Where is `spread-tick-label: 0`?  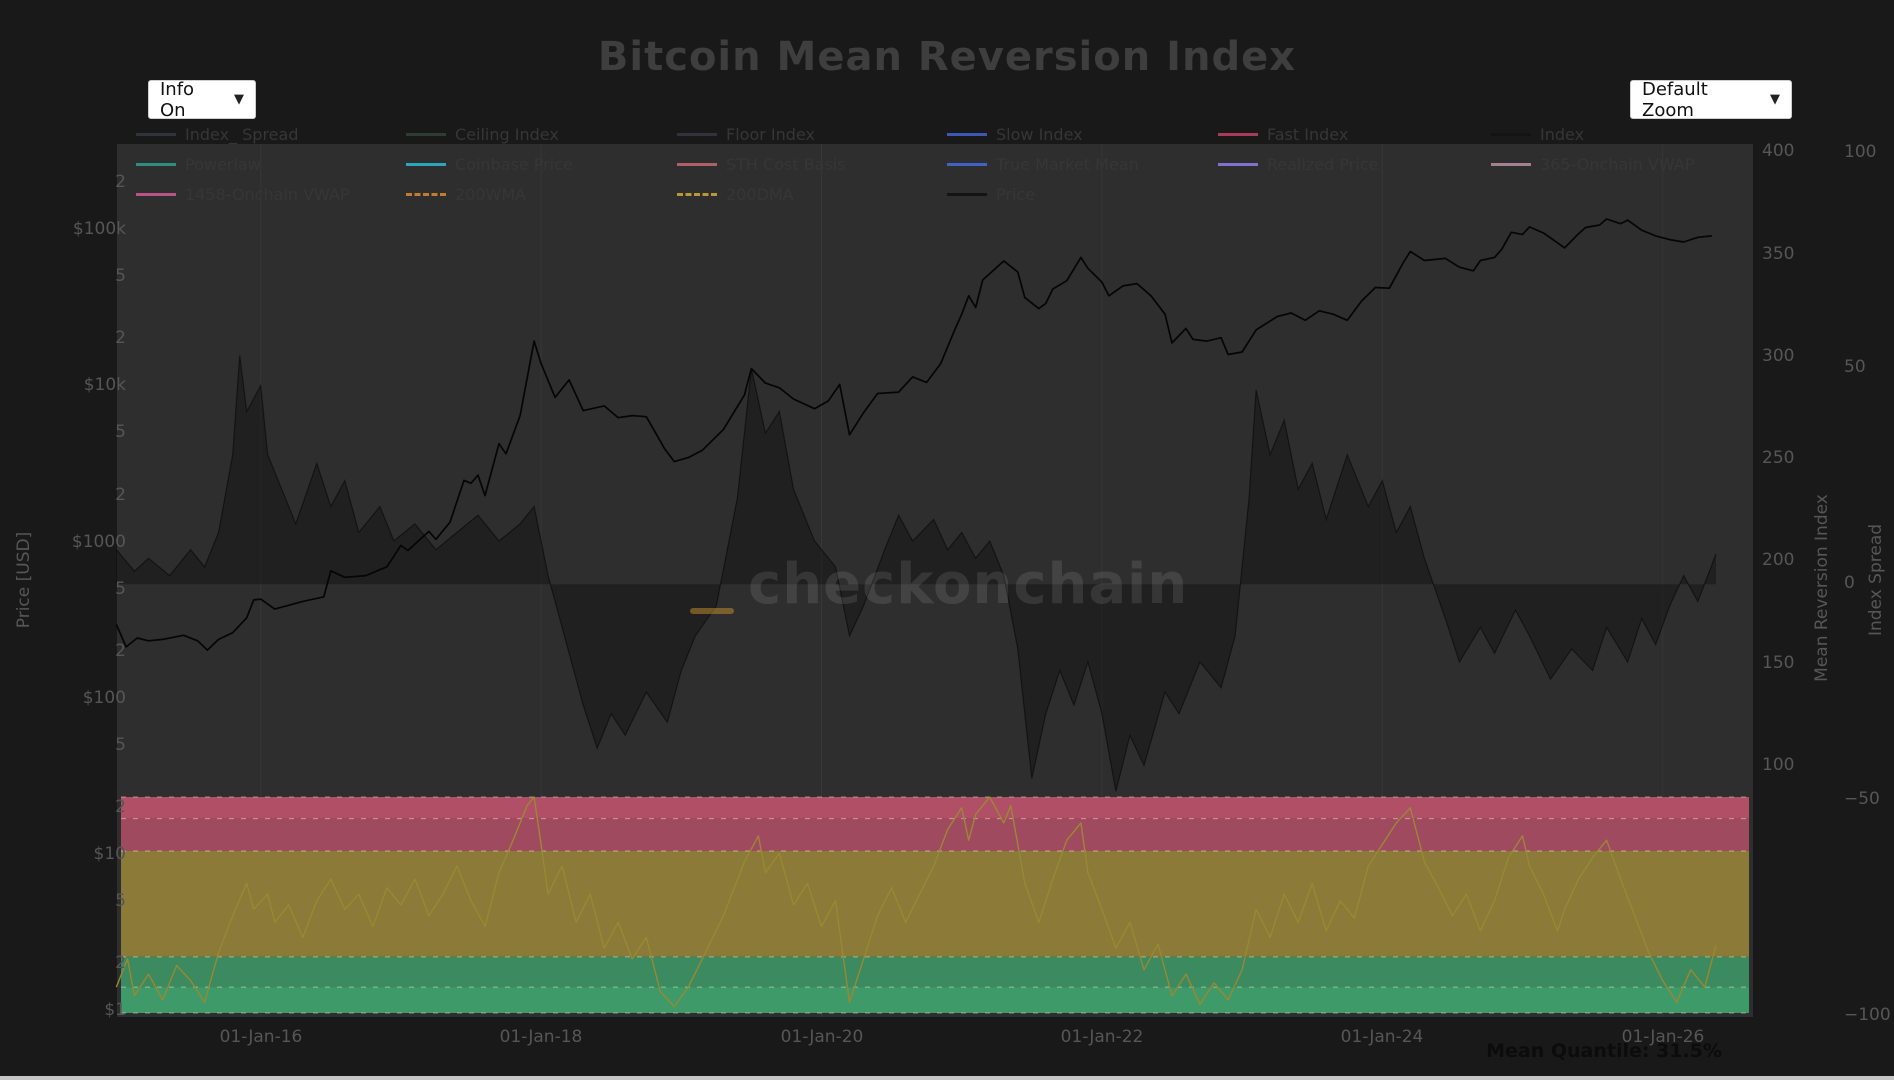 spread-tick-label: 0 is located at coordinates (1849, 583).